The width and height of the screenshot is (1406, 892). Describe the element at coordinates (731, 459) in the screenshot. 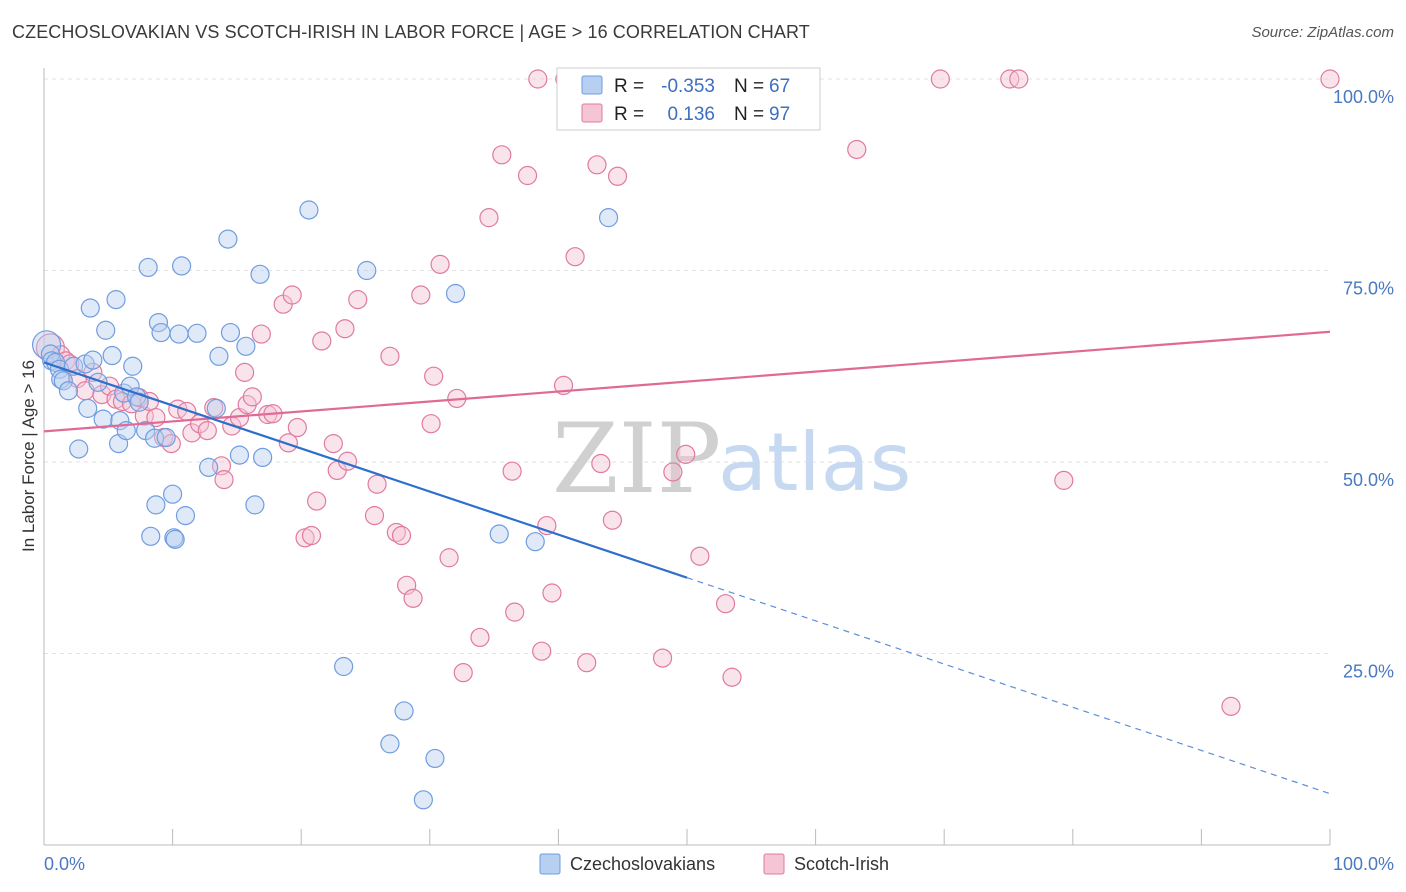

I see `watermark: ZIP atlas` at that location.